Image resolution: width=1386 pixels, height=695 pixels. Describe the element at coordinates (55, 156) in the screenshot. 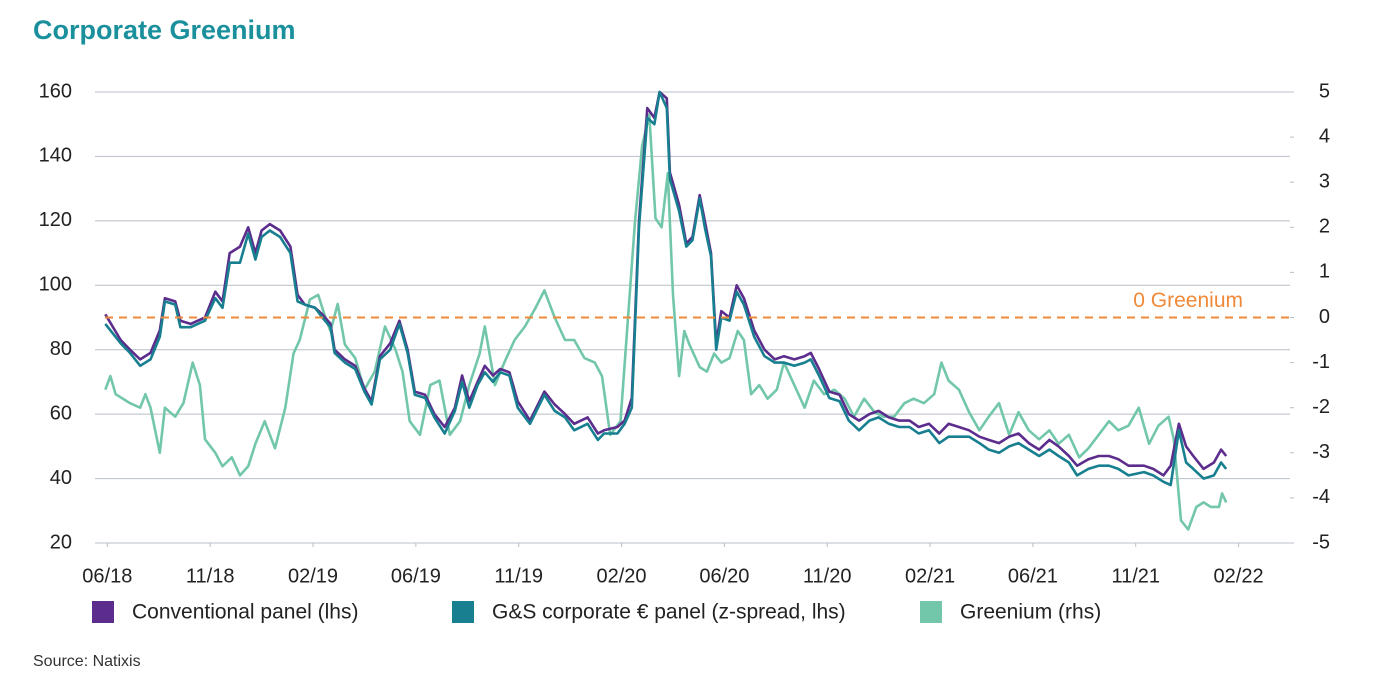

I see `y-tick-label: 140` at that location.